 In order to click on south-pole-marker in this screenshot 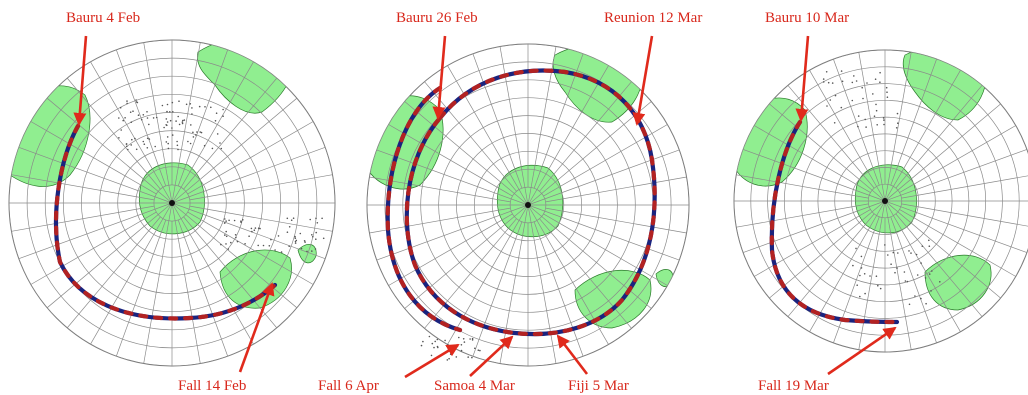, I will do `click(172, 203)`.